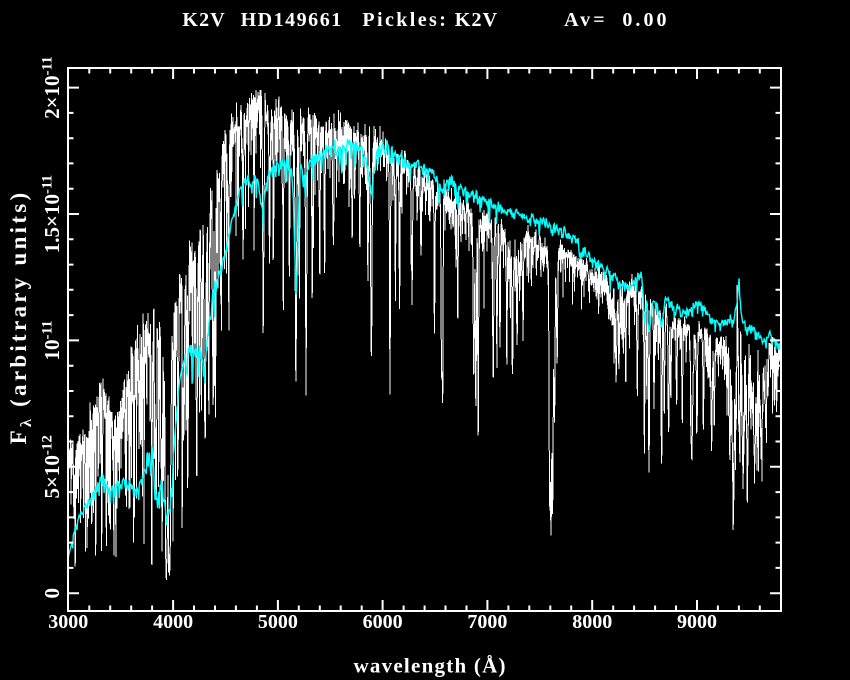 This screenshot has width=850, height=680. I want to click on svg-text: 7000, so click(487, 622).